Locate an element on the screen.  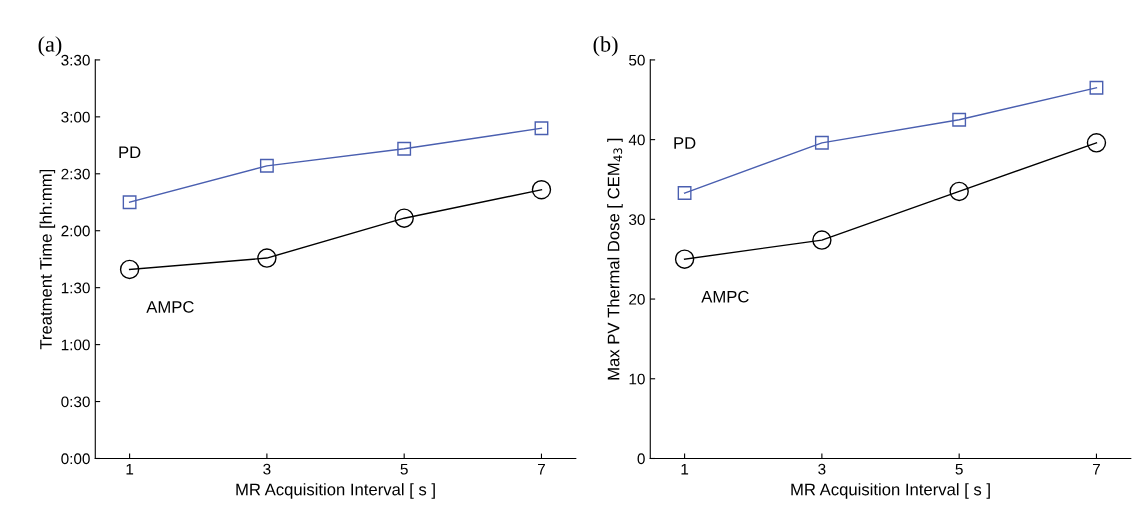
y-tick-label: 3:30 is located at coordinates (75, 60).